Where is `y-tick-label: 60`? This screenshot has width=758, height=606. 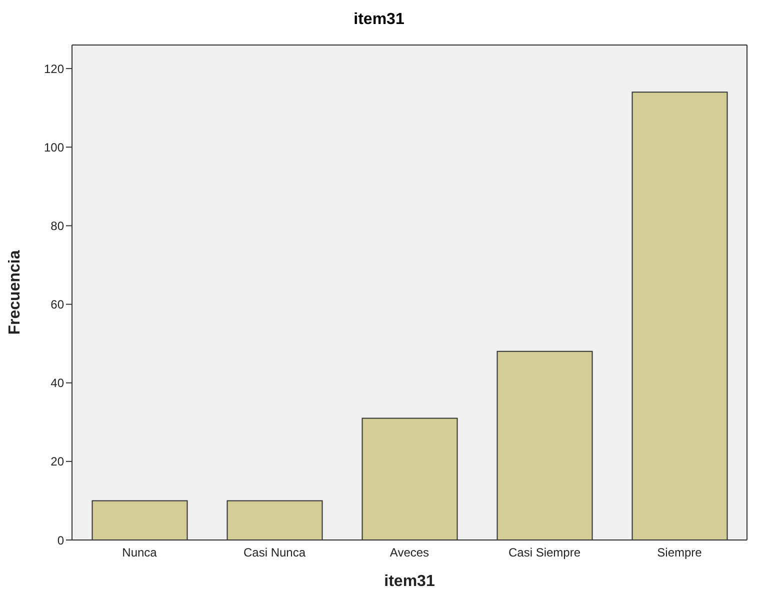
y-tick-label: 60 is located at coordinates (57, 305).